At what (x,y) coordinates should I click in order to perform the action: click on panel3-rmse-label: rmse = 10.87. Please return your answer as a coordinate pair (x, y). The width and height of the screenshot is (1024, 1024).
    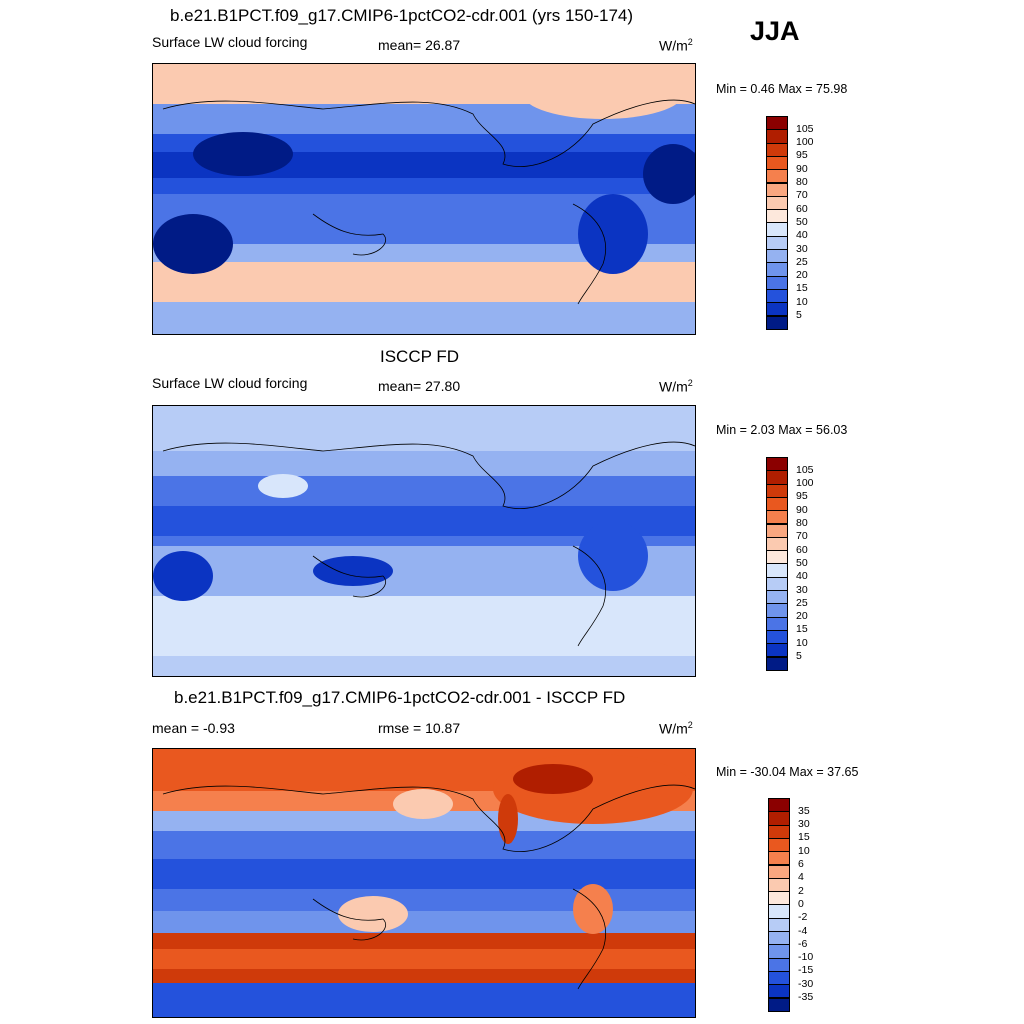
    Looking at the image, I should click on (419, 728).